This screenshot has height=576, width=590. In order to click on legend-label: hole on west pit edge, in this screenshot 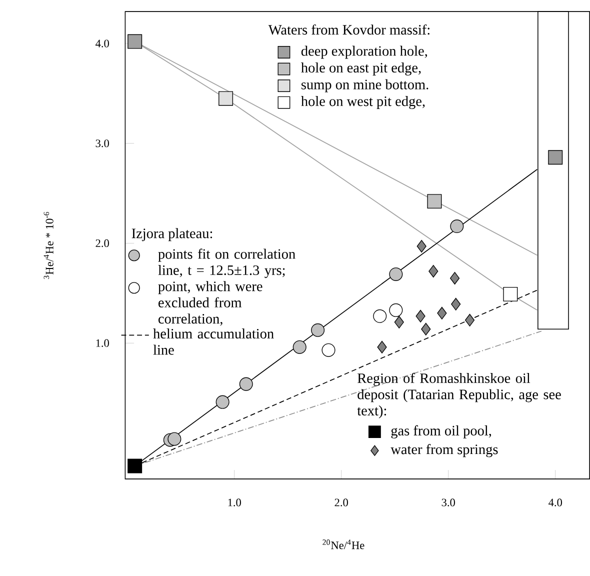, I will do `click(363, 103)`.